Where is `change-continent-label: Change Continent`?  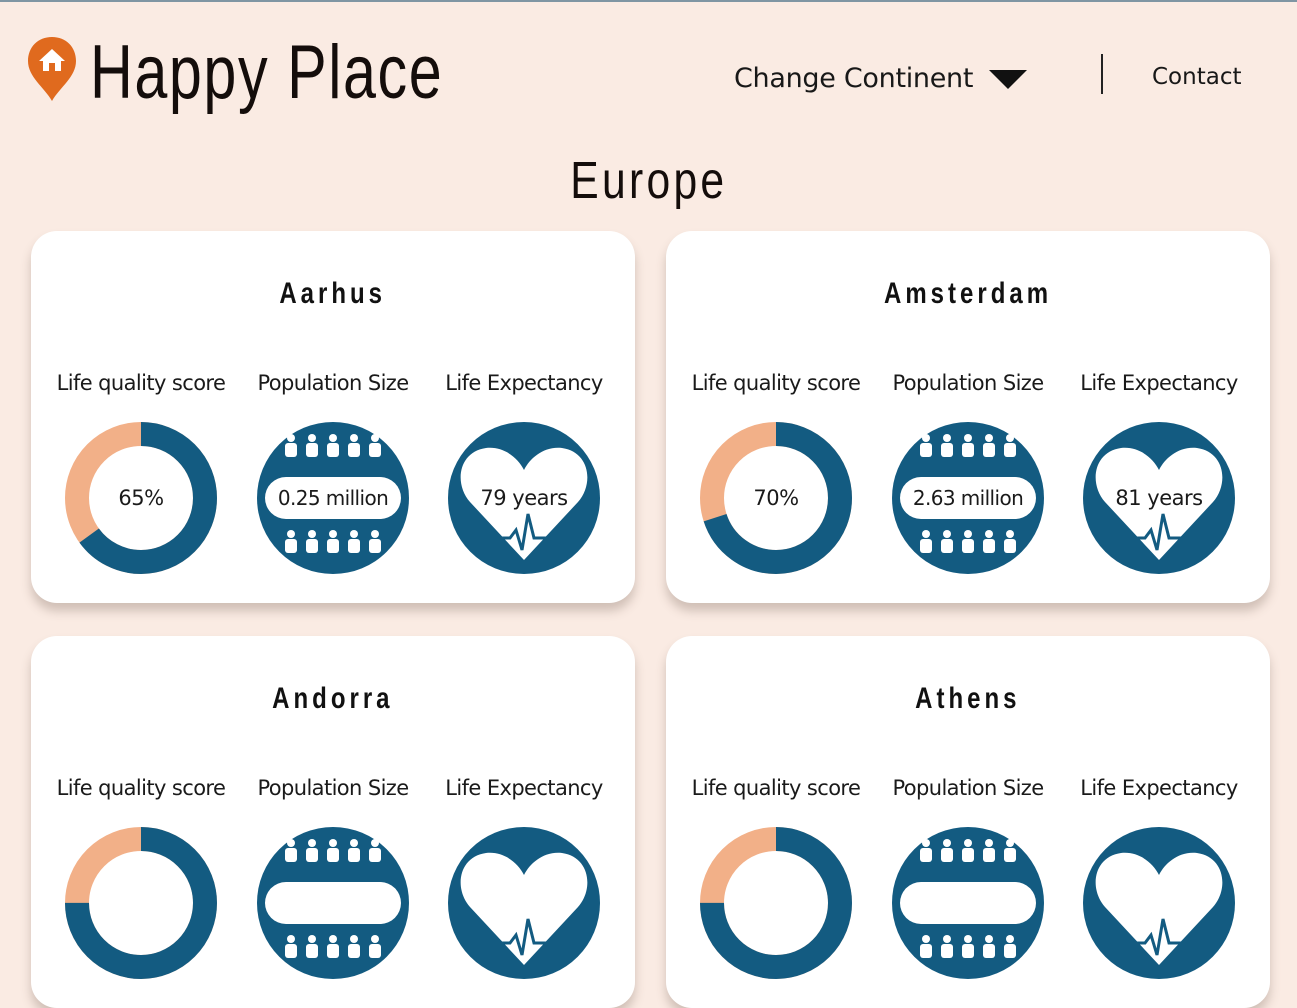 change-continent-label: Change Continent is located at coordinates (854, 78).